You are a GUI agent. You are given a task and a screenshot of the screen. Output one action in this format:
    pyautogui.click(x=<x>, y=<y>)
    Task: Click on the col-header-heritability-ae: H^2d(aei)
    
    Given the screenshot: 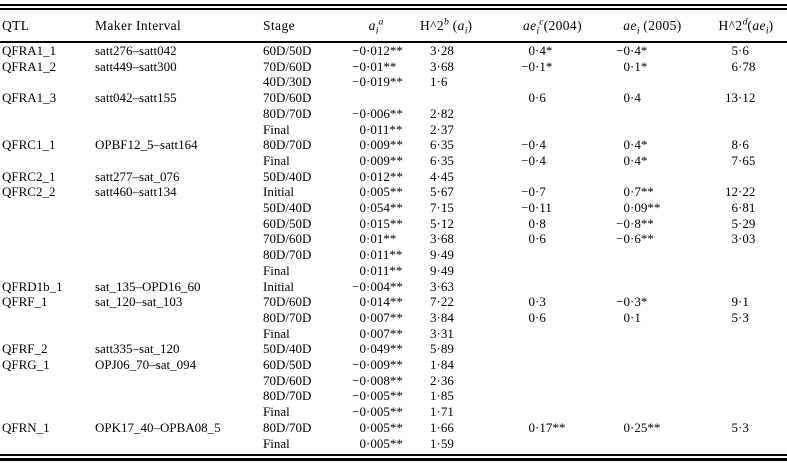 What is the action you would take?
    pyautogui.click(x=746, y=26)
    